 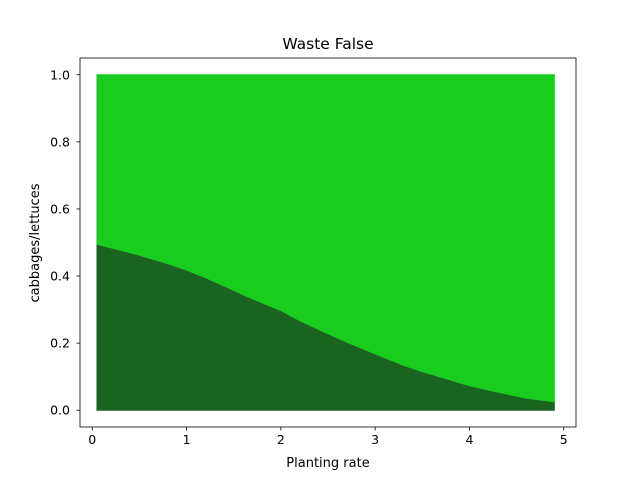 What do you see at coordinates (92, 439) in the screenshot?
I see `x-tick-label: 0` at bounding box center [92, 439].